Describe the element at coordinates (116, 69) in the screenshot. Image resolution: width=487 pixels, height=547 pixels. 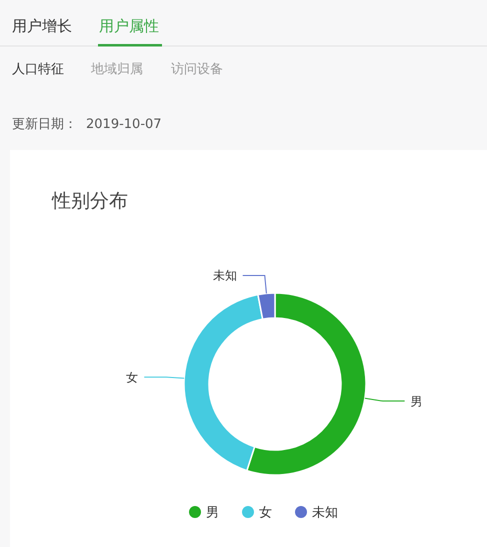
I see `text: 地域归属` at that location.